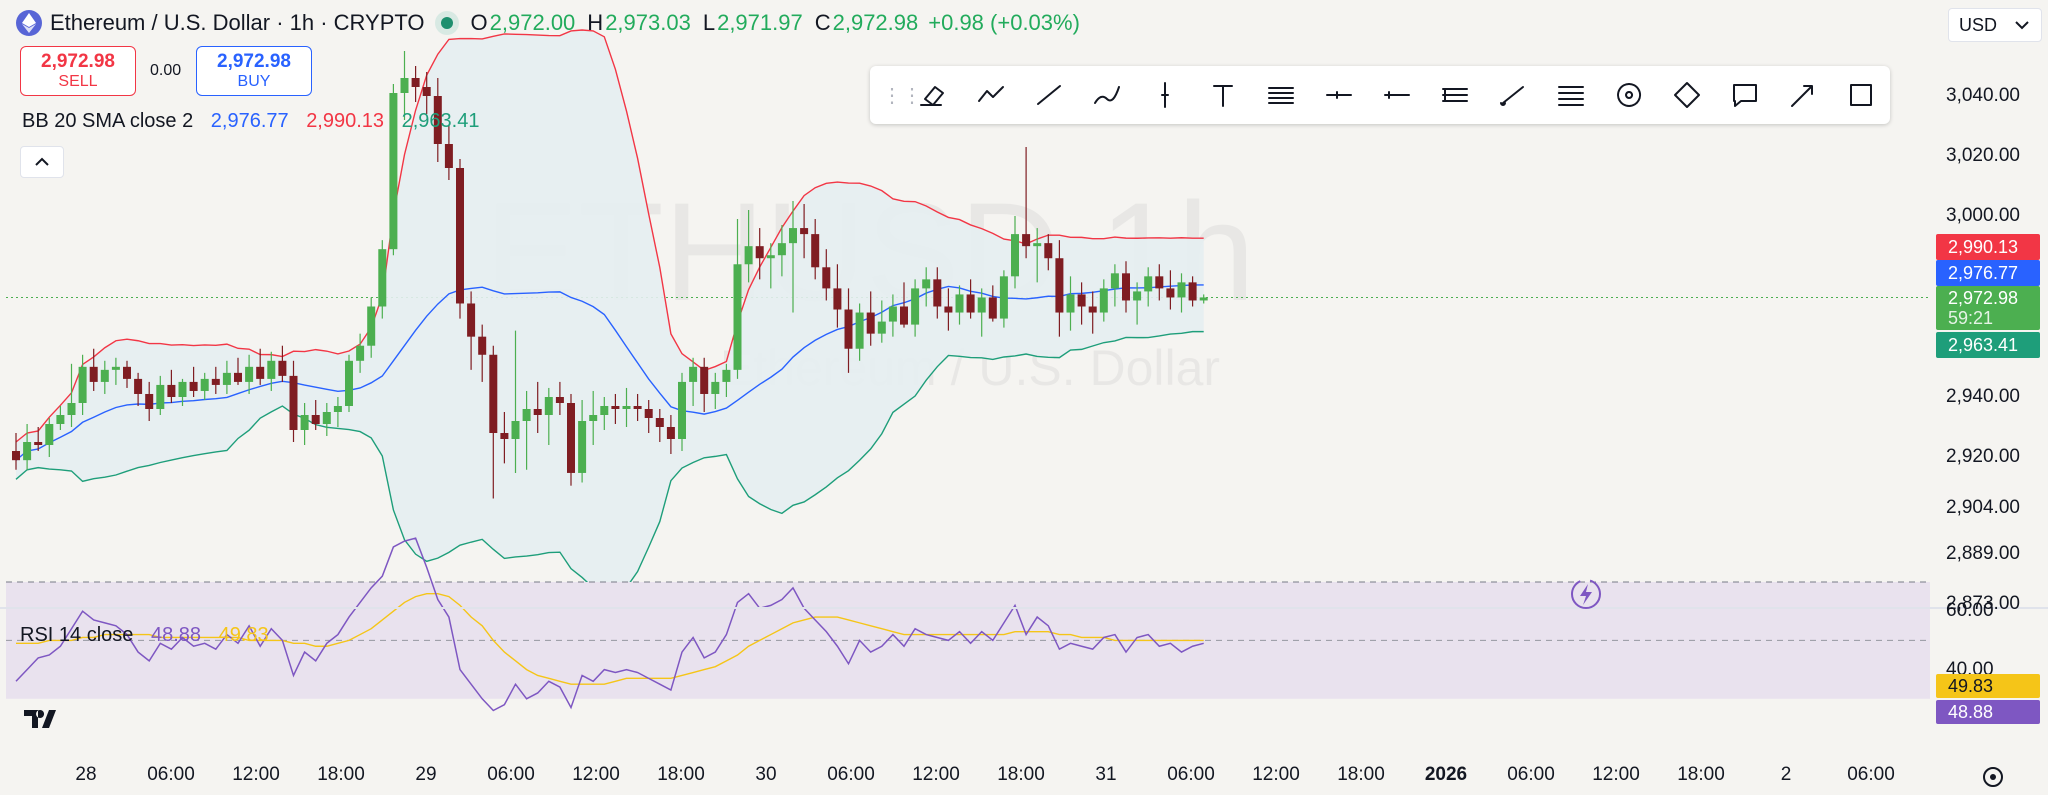  Describe the element at coordinates (1586, 596) in the screenshot. I see `lightning-icon` at that location.